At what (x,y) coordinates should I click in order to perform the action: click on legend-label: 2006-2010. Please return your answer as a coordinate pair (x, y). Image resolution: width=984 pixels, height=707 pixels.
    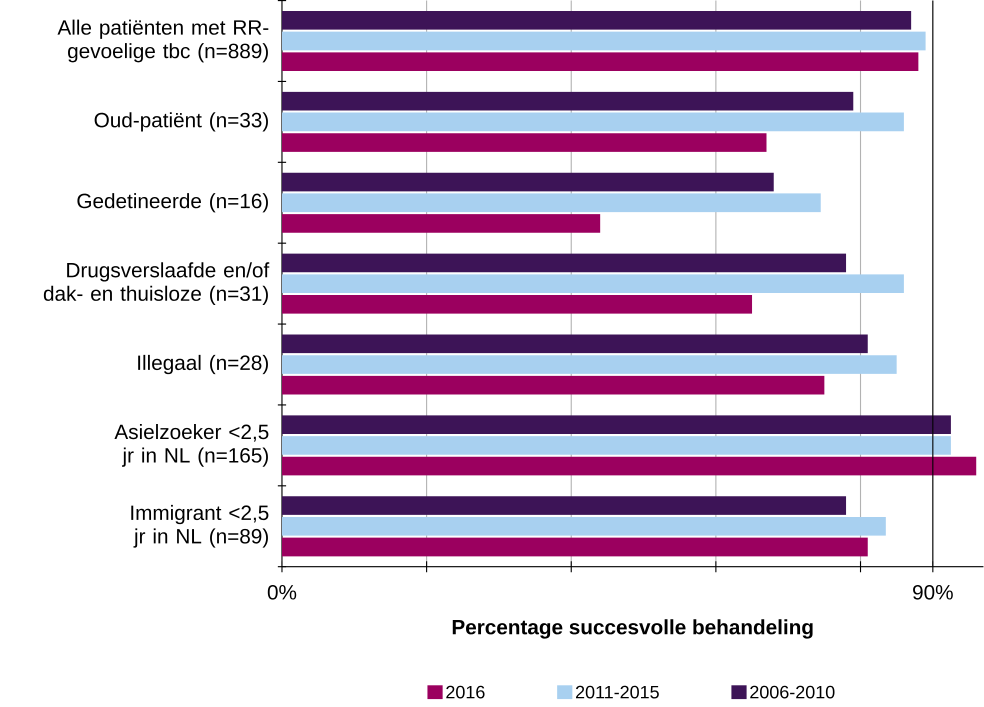
    Looking at the image, I should click on (792, 692).